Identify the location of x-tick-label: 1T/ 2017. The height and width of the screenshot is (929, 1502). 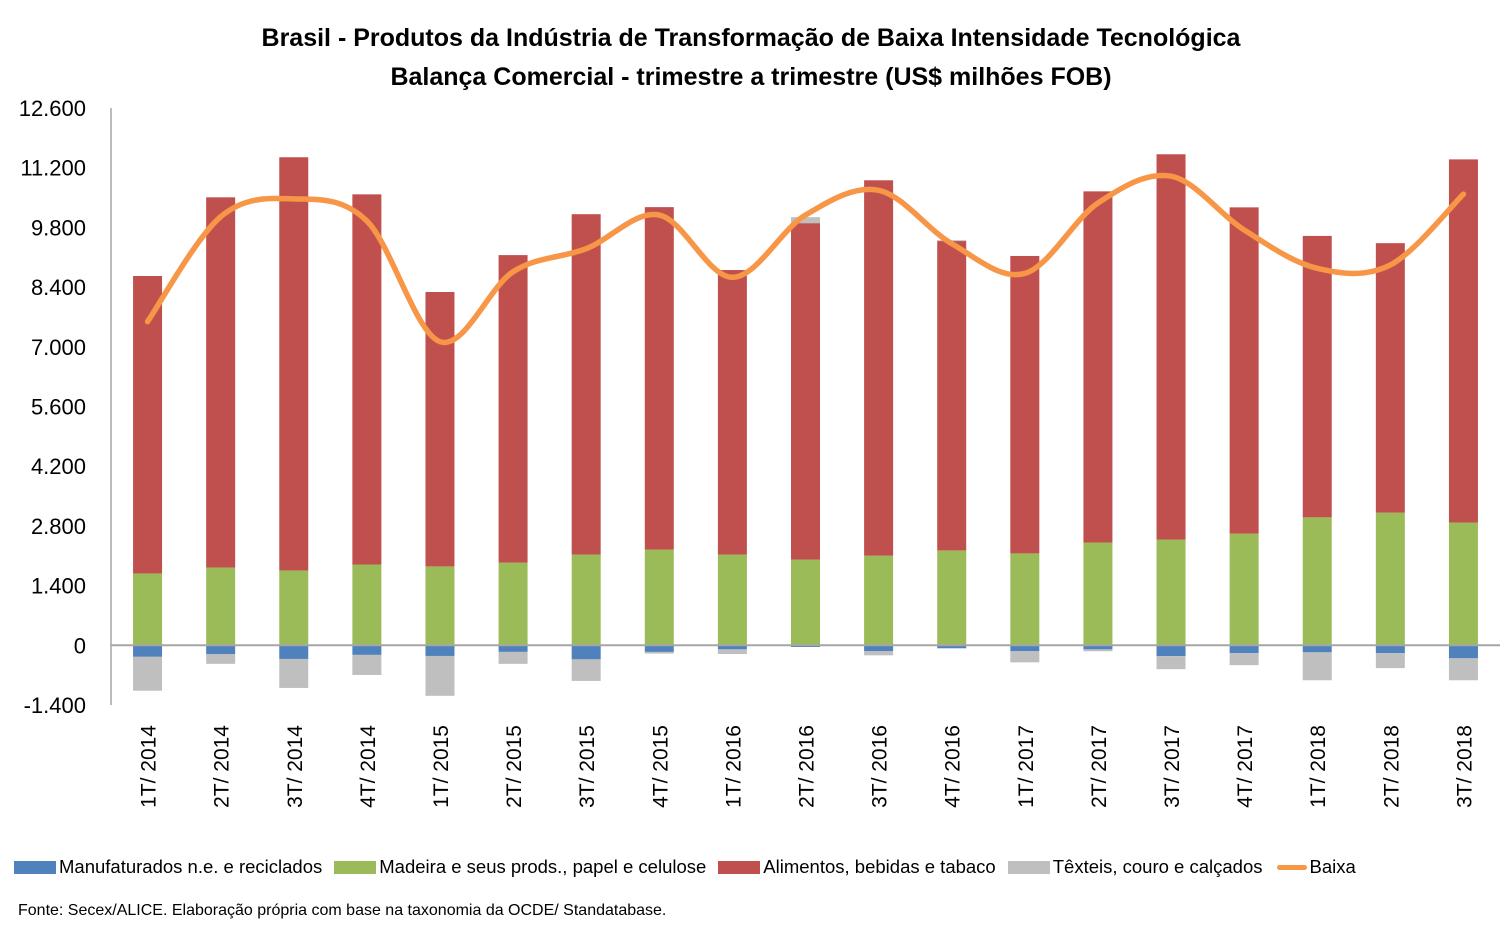
(1026, 766).